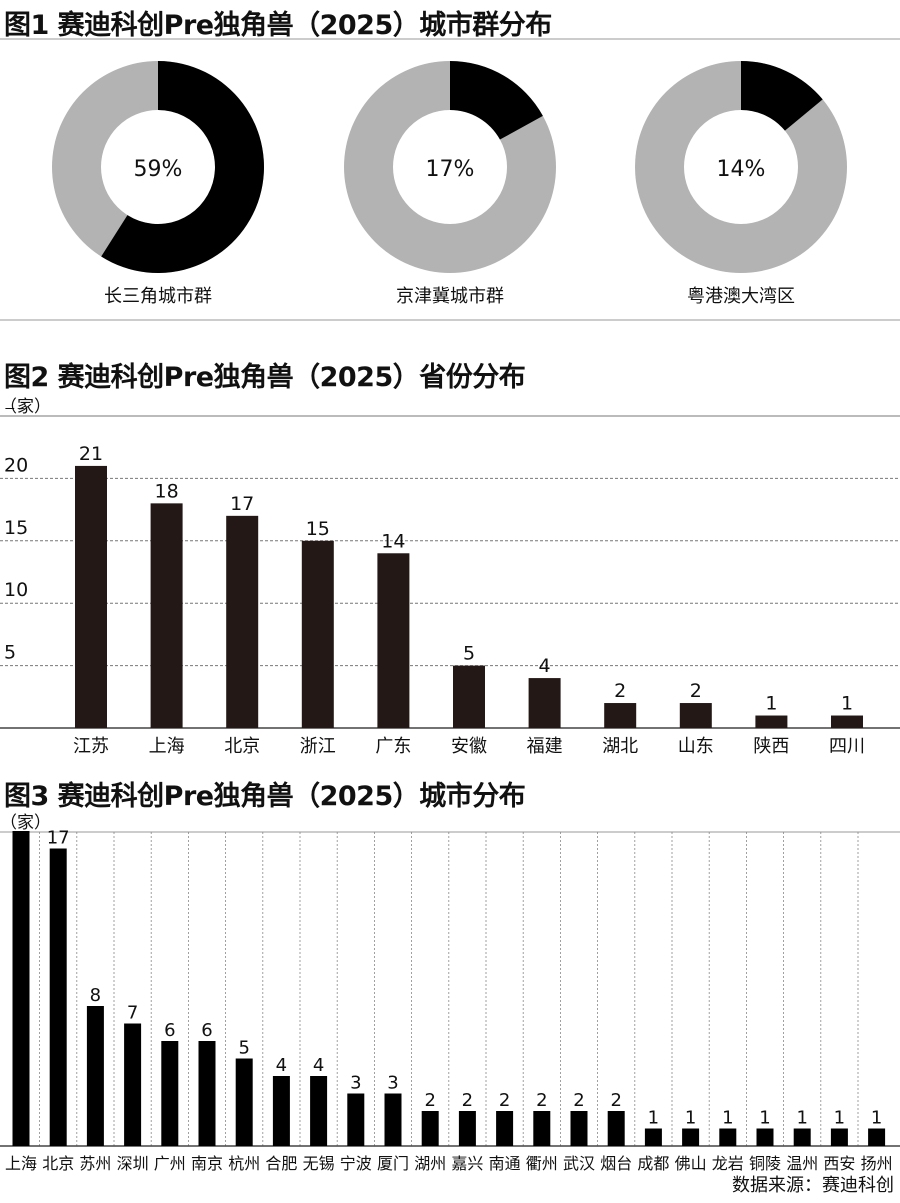  What do you see at coordinates (765, 1163) in the screenshot?
I see `figure3-category-label: 铜陵` at bounding box center [765, 1163].